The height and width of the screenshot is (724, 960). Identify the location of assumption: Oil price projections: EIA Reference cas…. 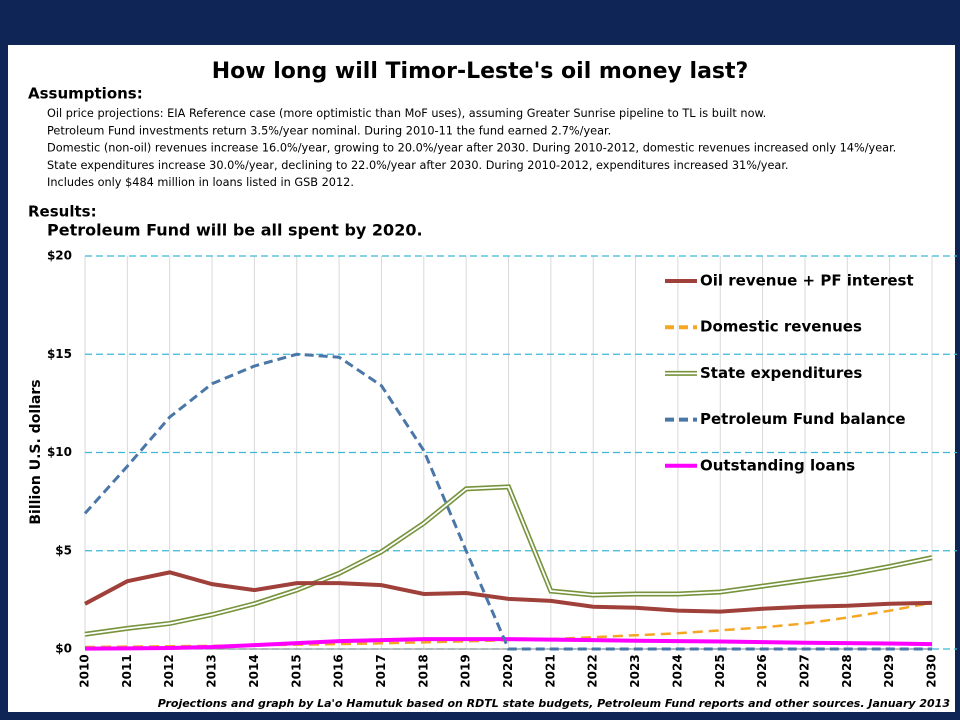
(406, 113).